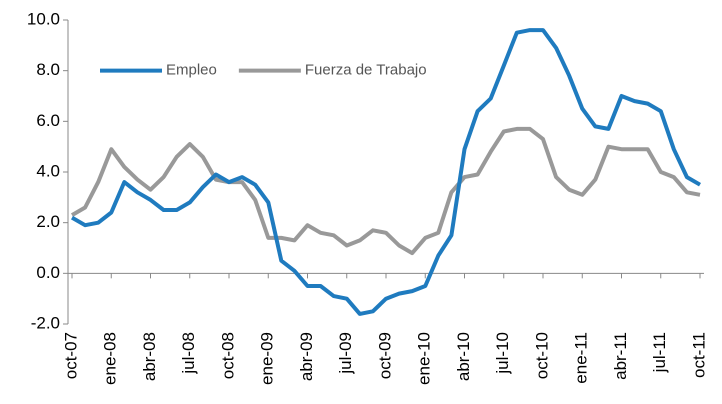 The height and width of the screenshot is (404, 722). Describe the element at coordinates (48, 170) in the screenshot. I see `y-tick-label: 4.0` at that location.